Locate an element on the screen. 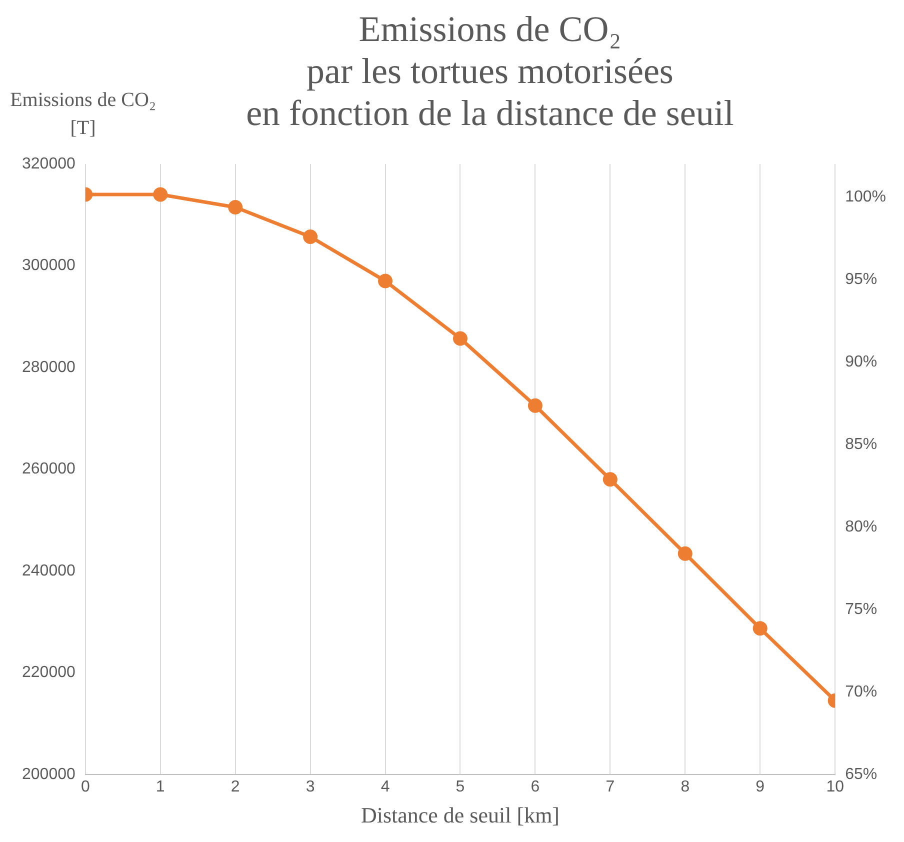  y2-tick-label: 70% is located at coordinates (861, 691).